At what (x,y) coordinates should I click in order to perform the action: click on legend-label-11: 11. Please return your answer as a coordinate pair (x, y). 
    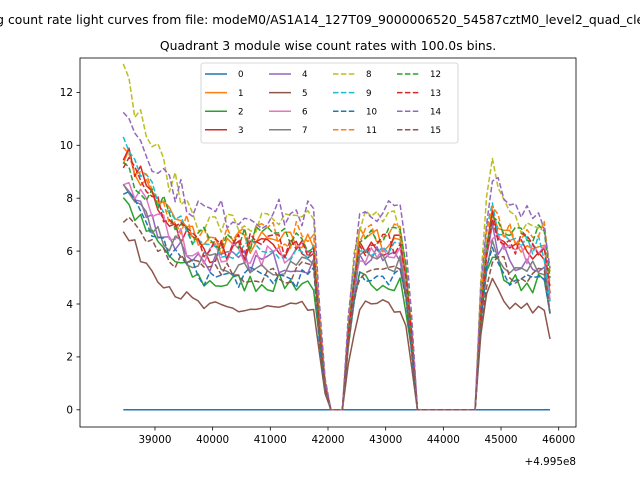
    Looking at the image, I should click on (371, 131).